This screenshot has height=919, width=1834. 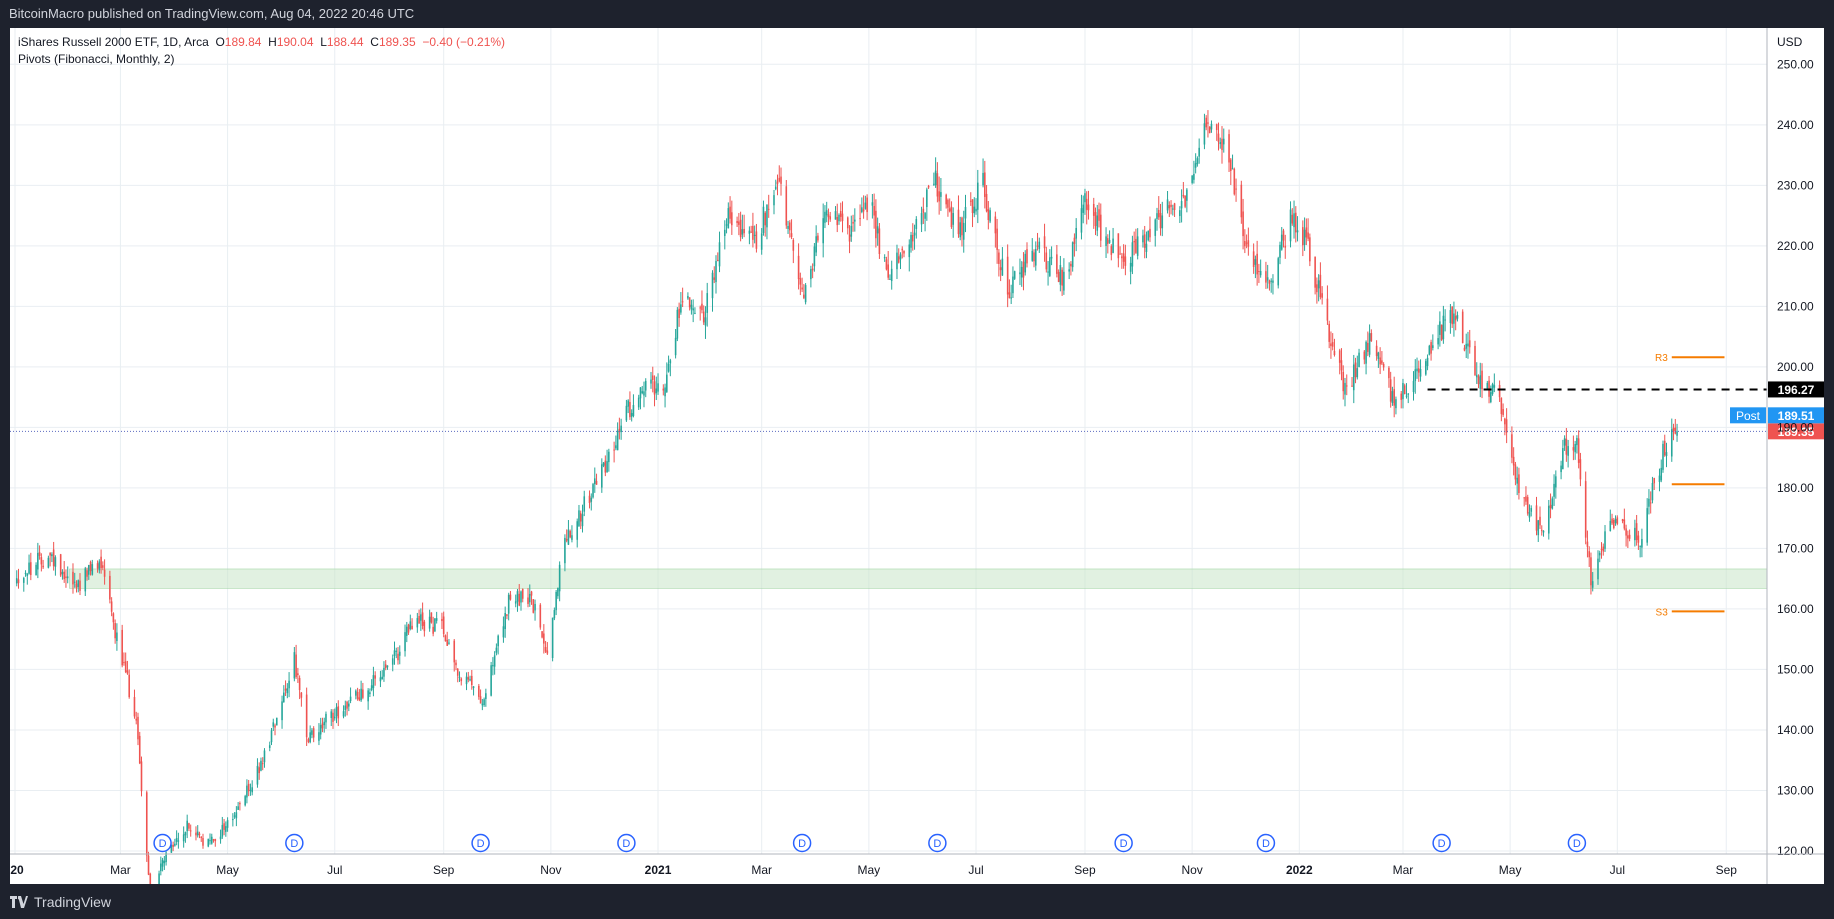 What do you see at coordinates (1795, 548) in the screenshot?
I see `y-tick-label: 170.00` at bounding box center [1795, 548].